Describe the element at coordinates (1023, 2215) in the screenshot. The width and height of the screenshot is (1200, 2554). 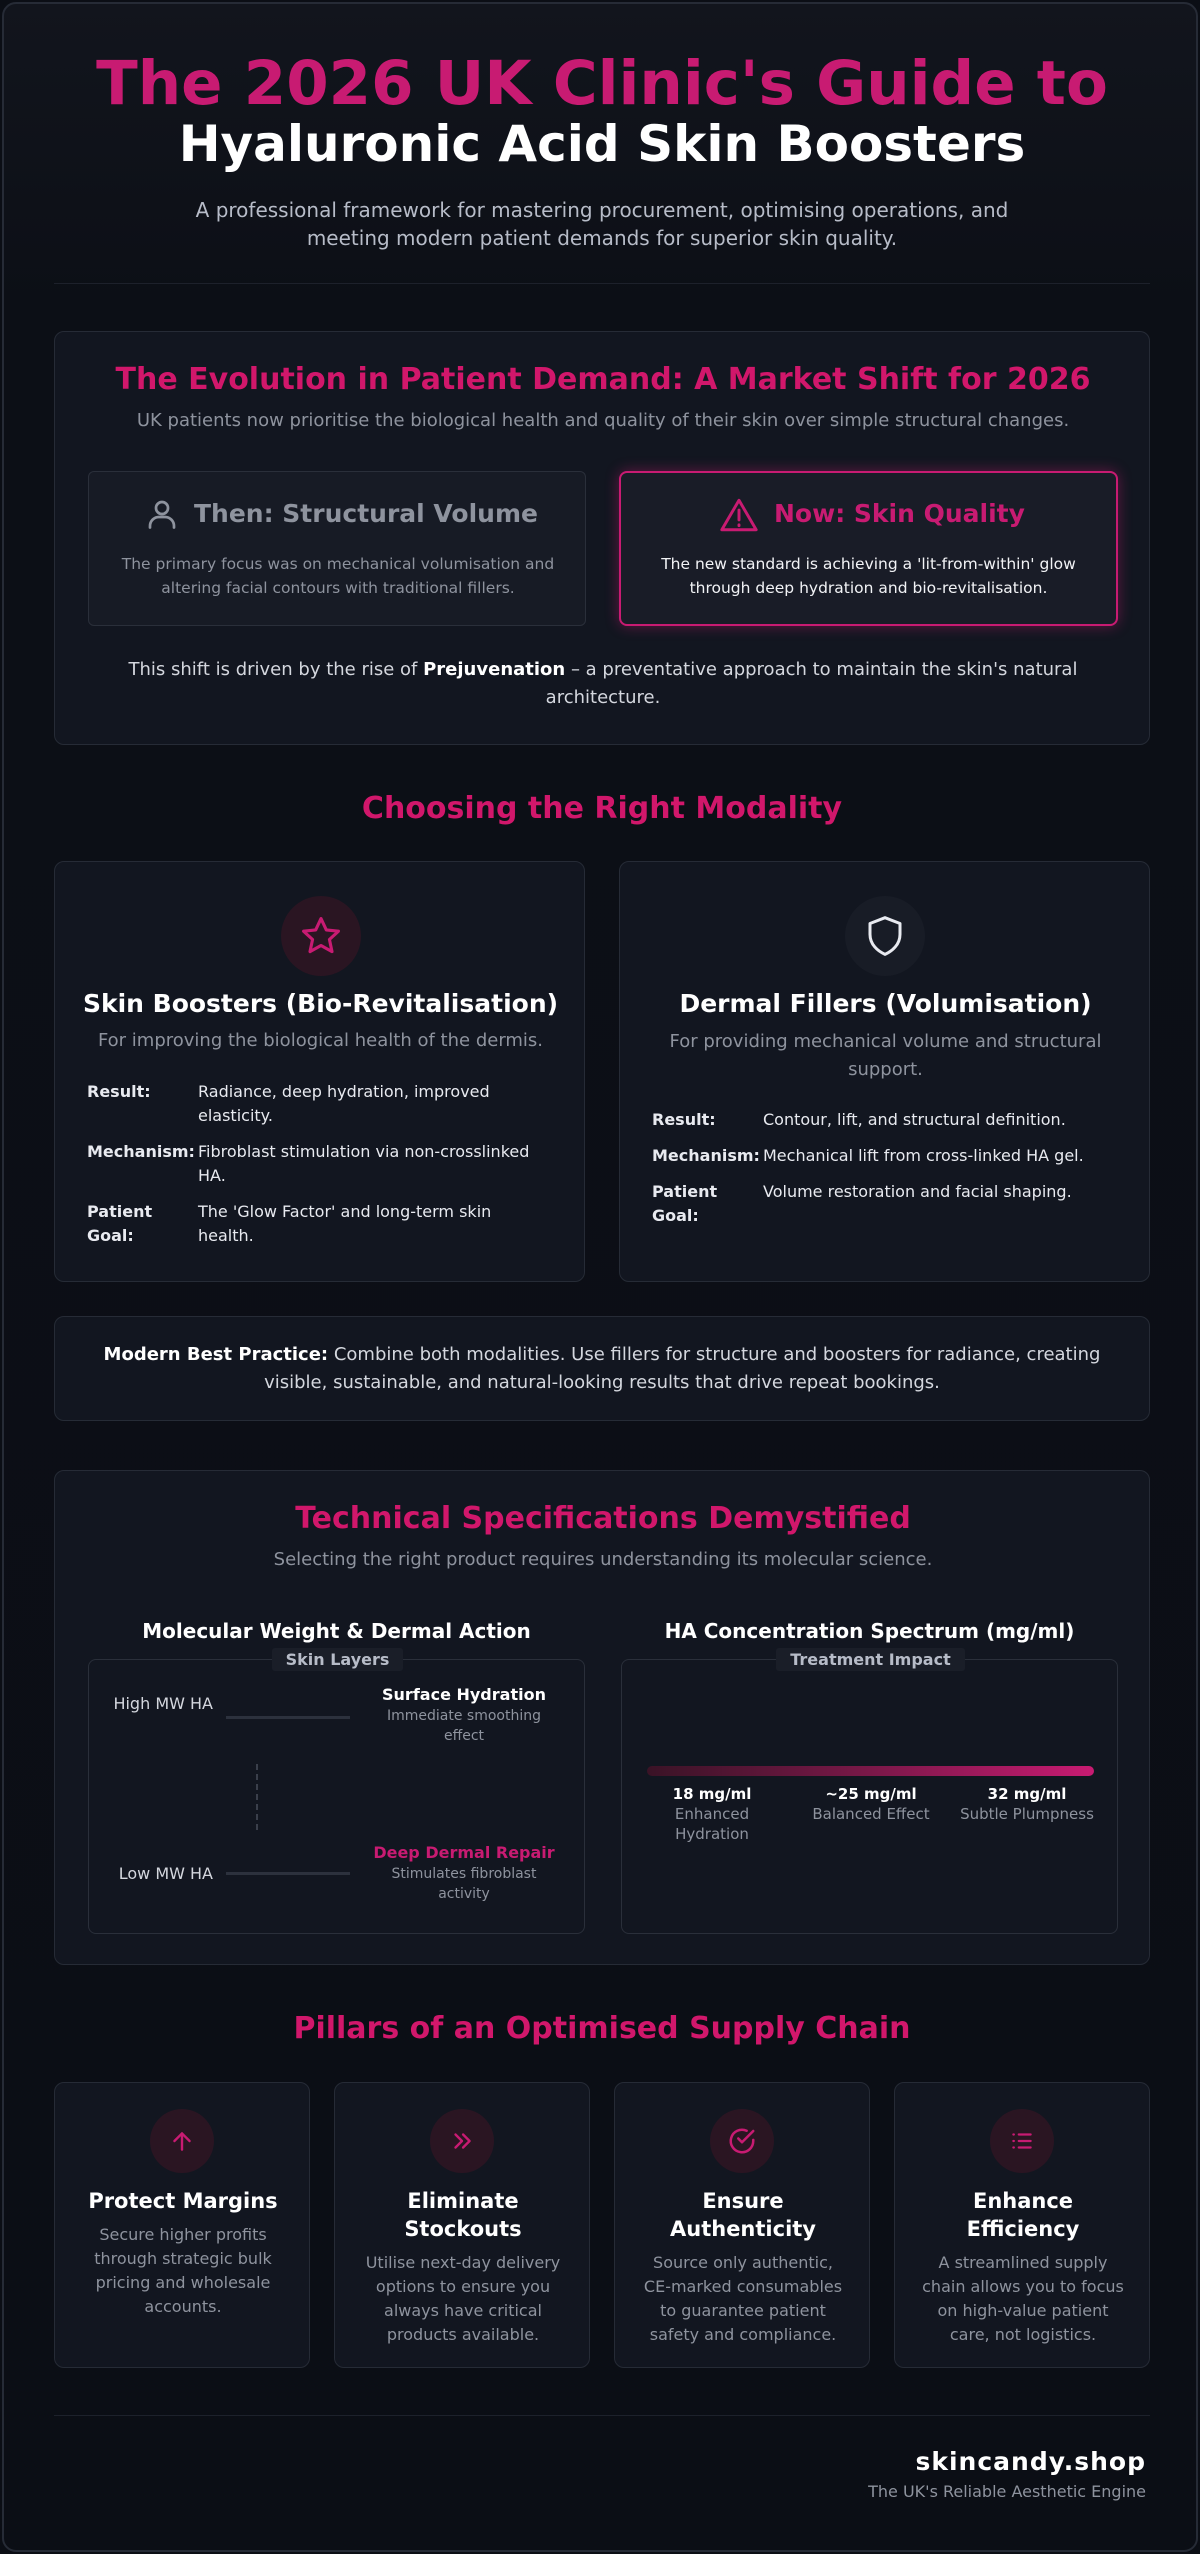
I see `pillar-title: Enhance Efficiency` at that location.